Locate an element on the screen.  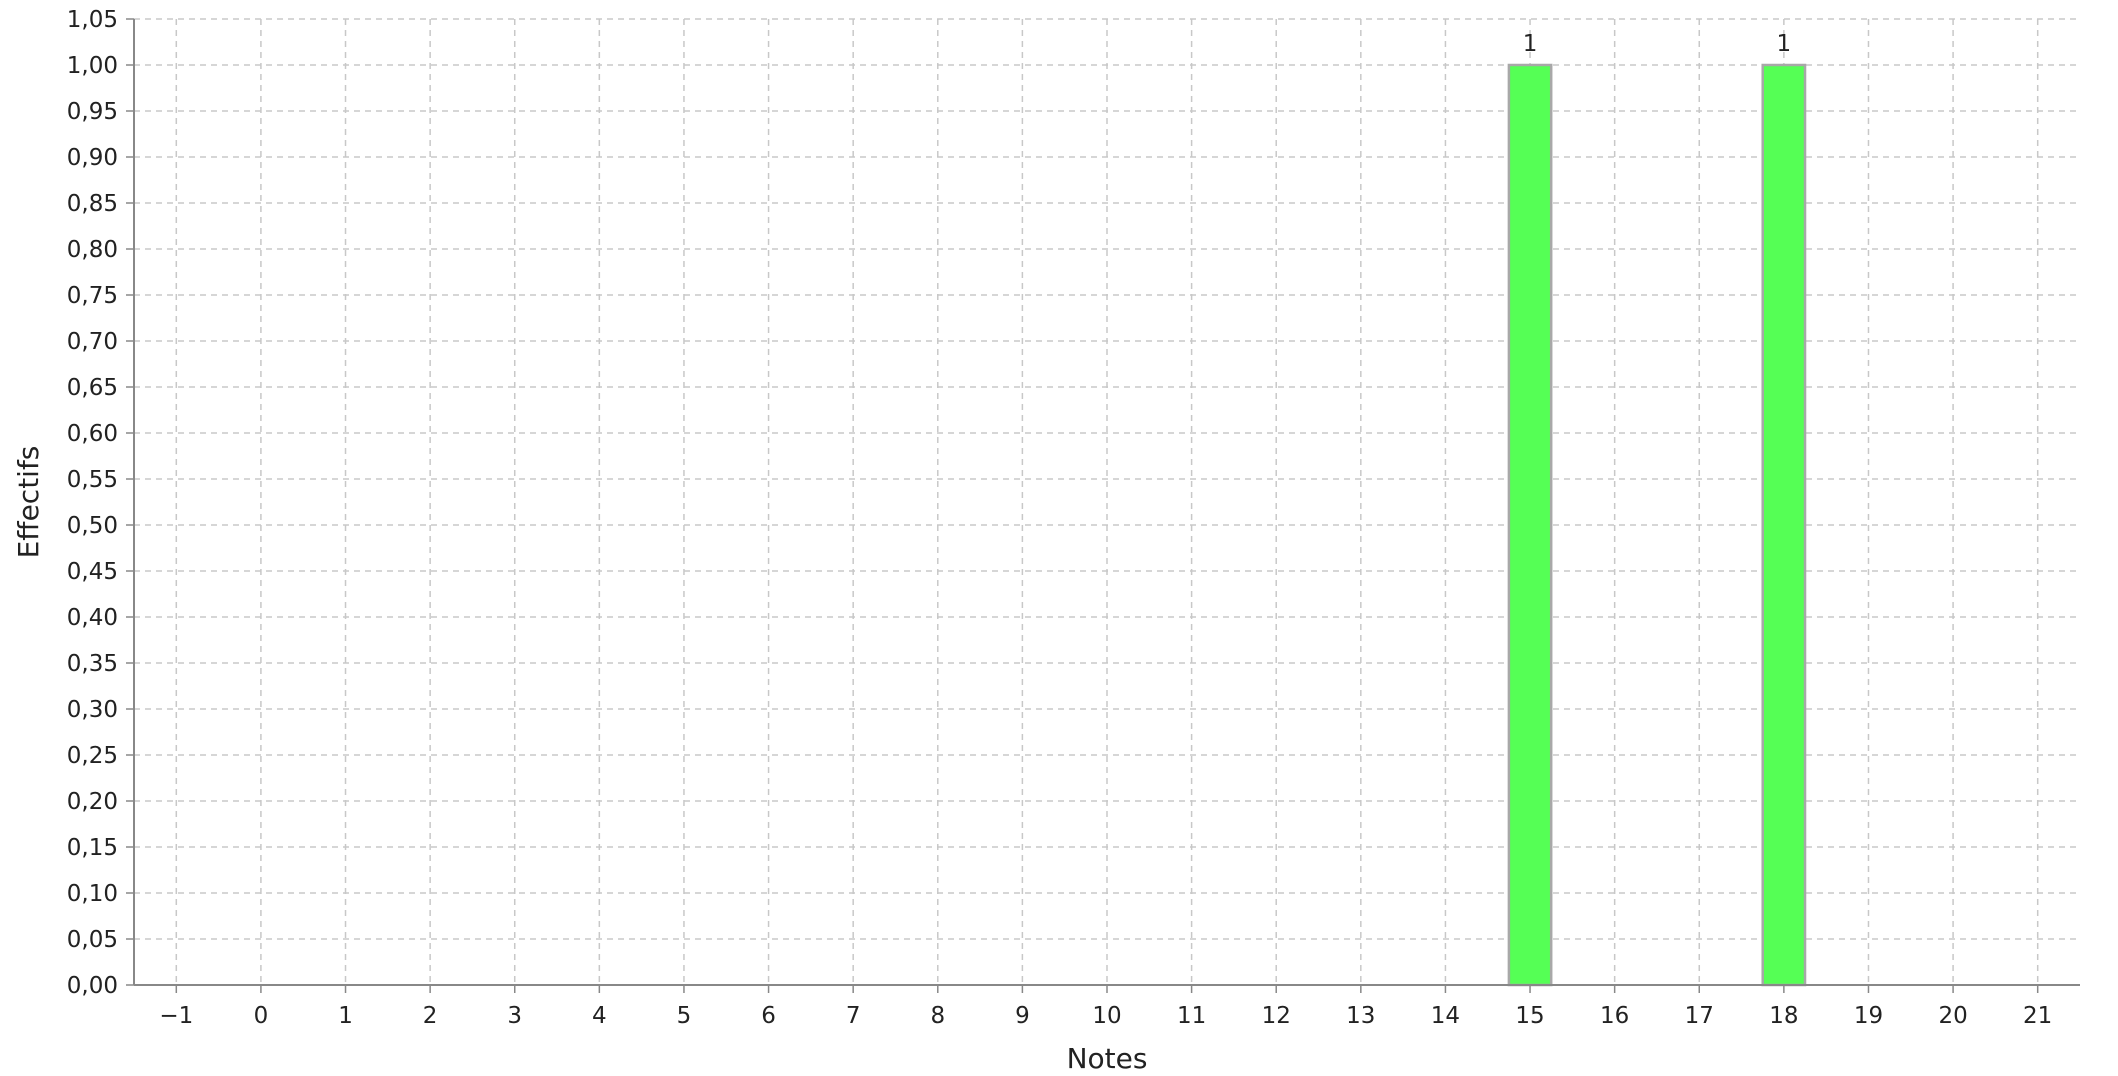
x-tick-label: 15 is located at coordinates (1529, 1016).